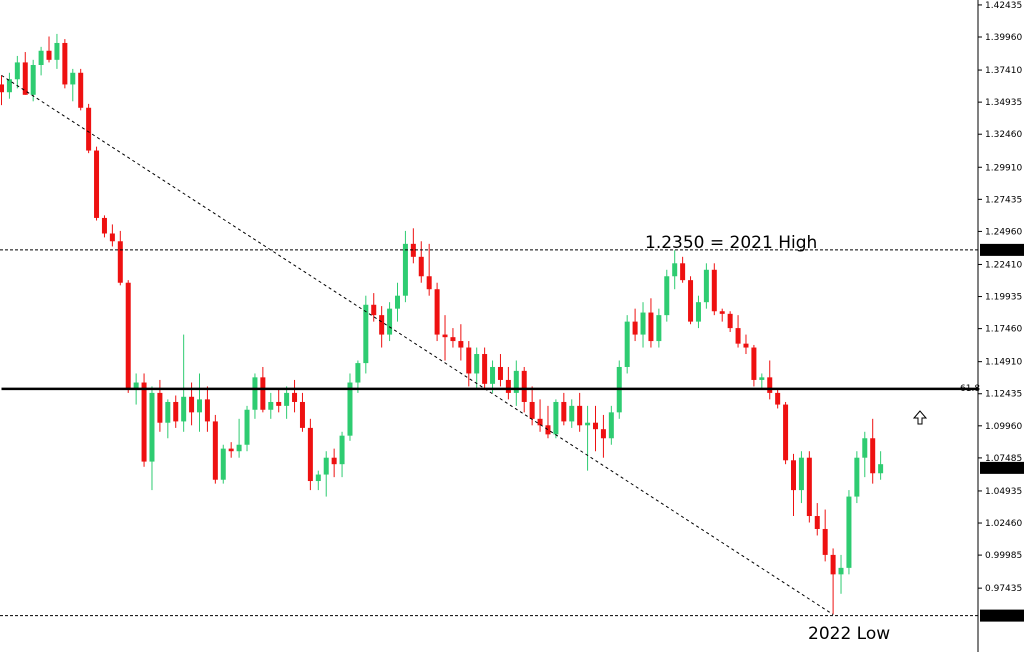 This screenshot has height=652, width=1024. What do you see at coordinates (1003, 427) in the screenshot?
I see `y-tick-label: 1.09960` at bounding box center [1003, 427].